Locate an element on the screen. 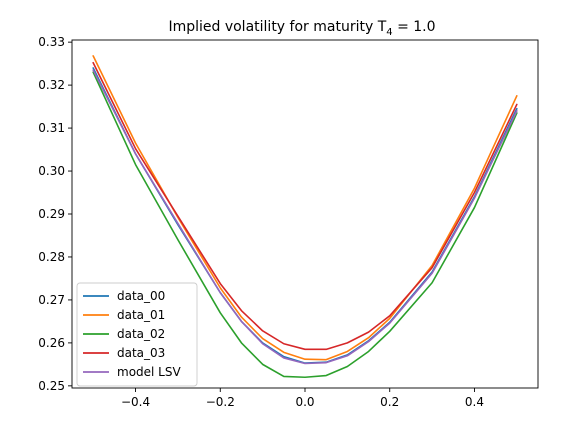 The width and height of the screenshot is (574, 436). legend-label: data_02 is located at coordinates (141, 334).